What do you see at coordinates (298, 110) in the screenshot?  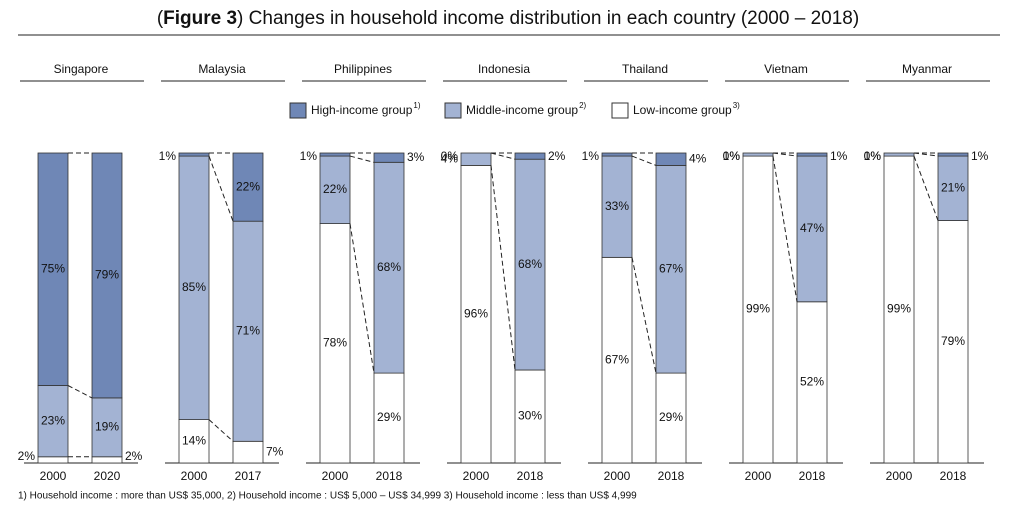 I see `legend-swatch` at bounding box center [298, 110].